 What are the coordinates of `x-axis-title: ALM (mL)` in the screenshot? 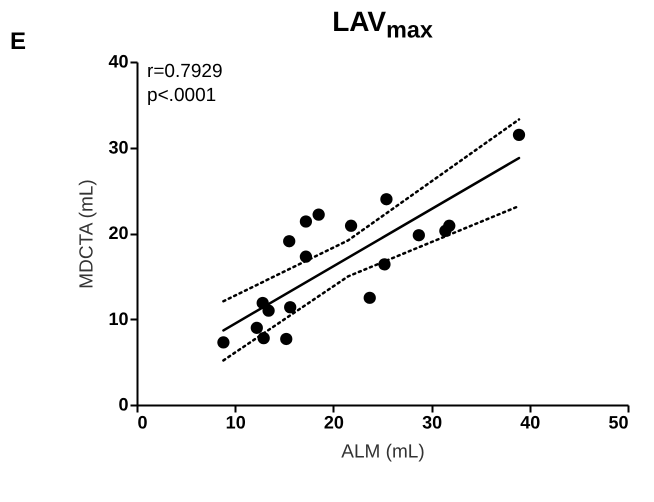 It's located at (383, 452).